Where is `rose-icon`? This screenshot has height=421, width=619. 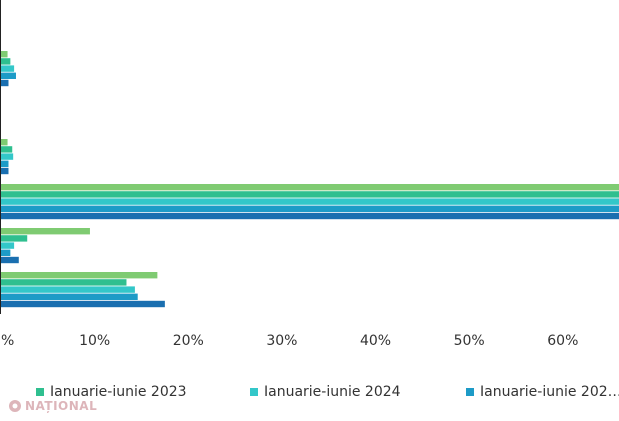
rose-icon is located at coordinates (15, 406).